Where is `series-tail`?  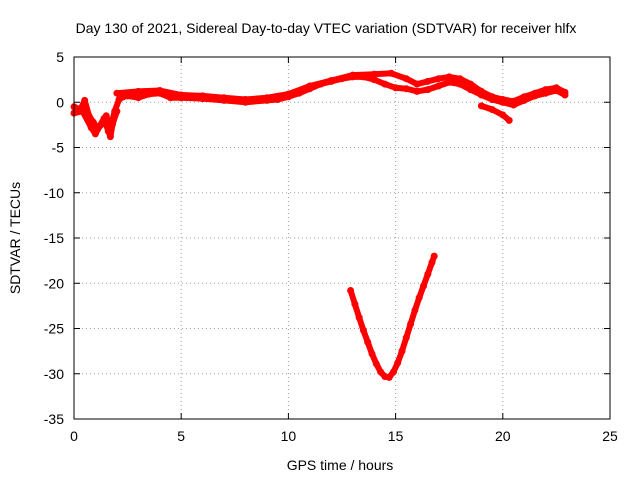
series-tail is located at coordinates (495, 113).